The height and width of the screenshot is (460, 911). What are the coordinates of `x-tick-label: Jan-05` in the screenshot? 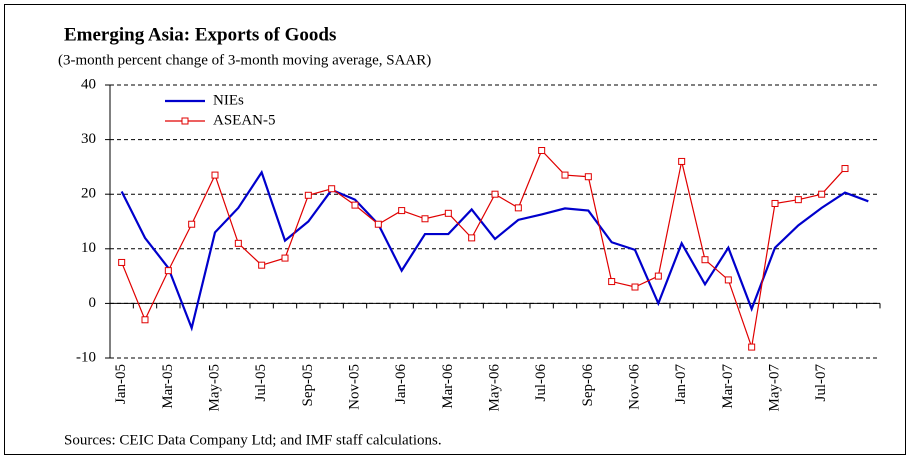 It's located at (121, 384).